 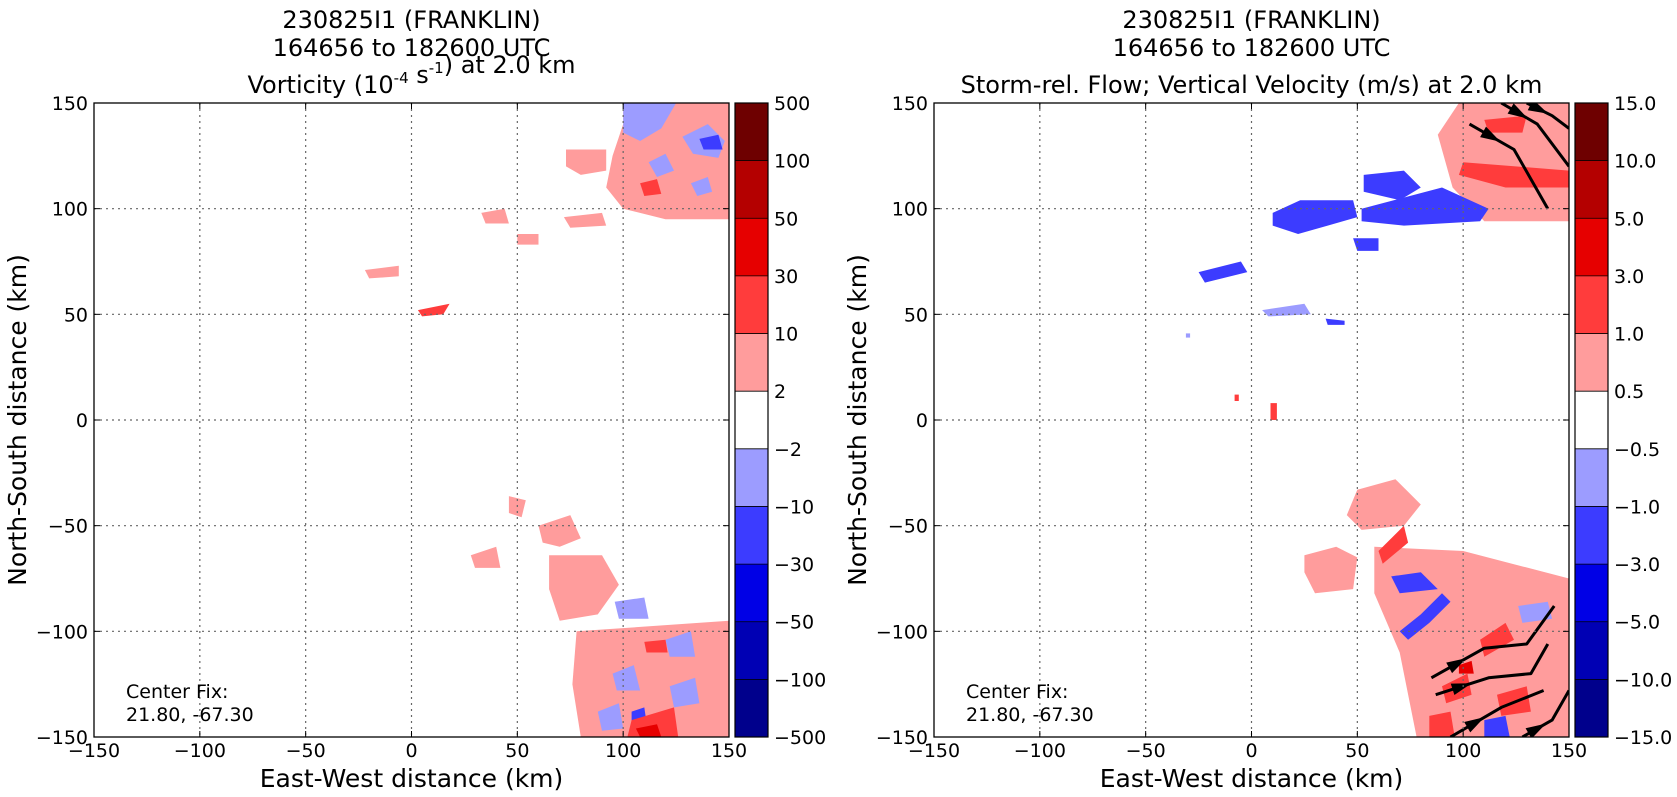 I want to click on colorbar-label: −50, so click(x=794, y=623).